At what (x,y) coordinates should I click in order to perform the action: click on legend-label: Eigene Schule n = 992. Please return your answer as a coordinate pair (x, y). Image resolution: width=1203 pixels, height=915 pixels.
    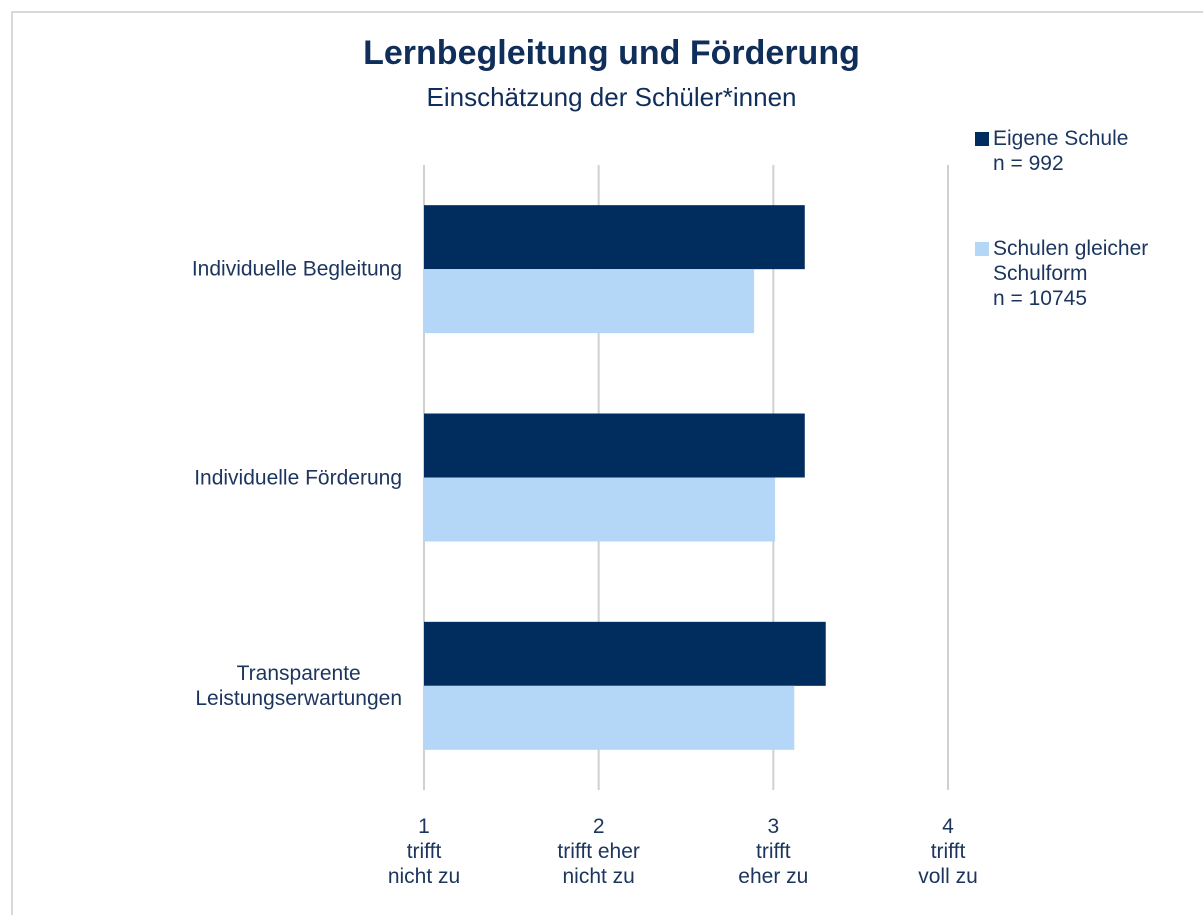
    Looking at the image, I should click on (1061, 151).